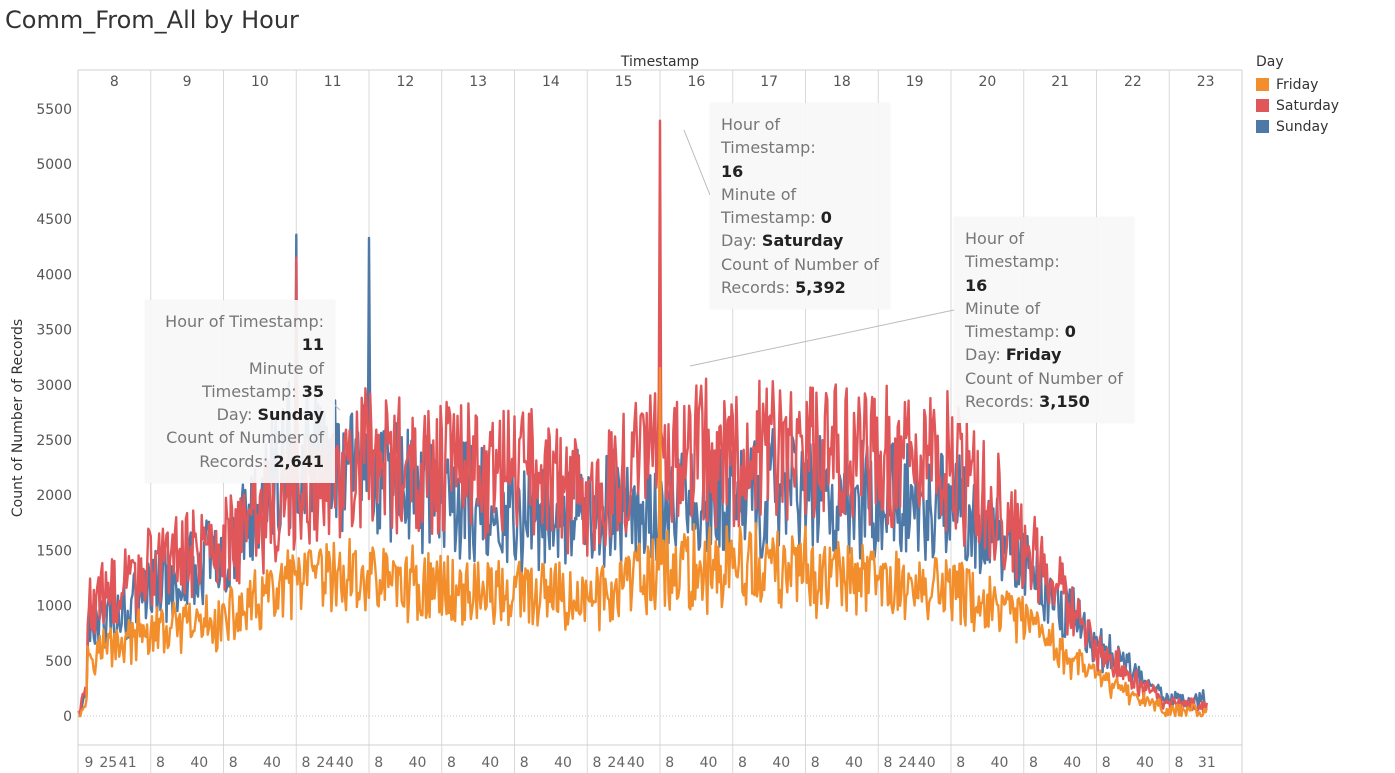 The width and height of the screenshot is (1395, 773). Describe the element at coordinates (696, 82) in the screenshot. I see `hour-header-label: 16` at that location.